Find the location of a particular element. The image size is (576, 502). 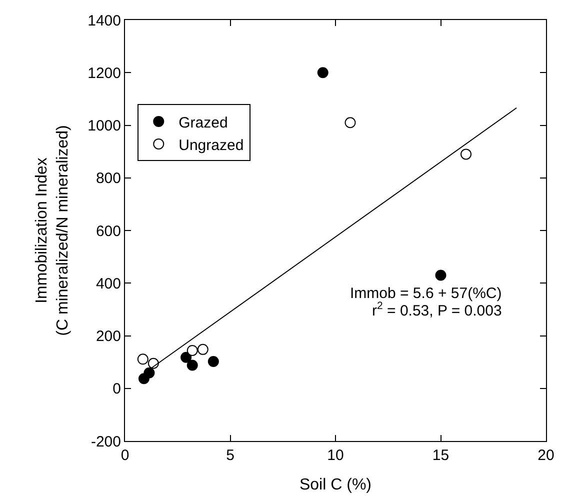

y-tick-label: 400 is located at coordinates (108, 283).